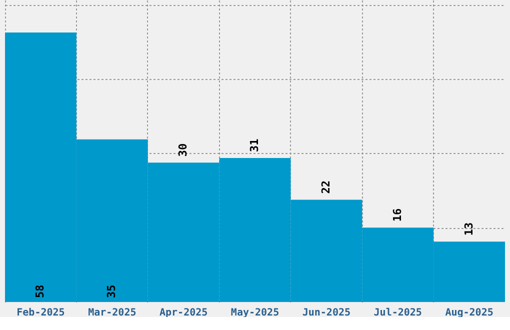 The height and width of the screenshot is (330, 510). What do you see at coordinates (40, 313) in the screenshot?
I see `x-tick-label: Feb-2025` at bounding box center [40, 313].